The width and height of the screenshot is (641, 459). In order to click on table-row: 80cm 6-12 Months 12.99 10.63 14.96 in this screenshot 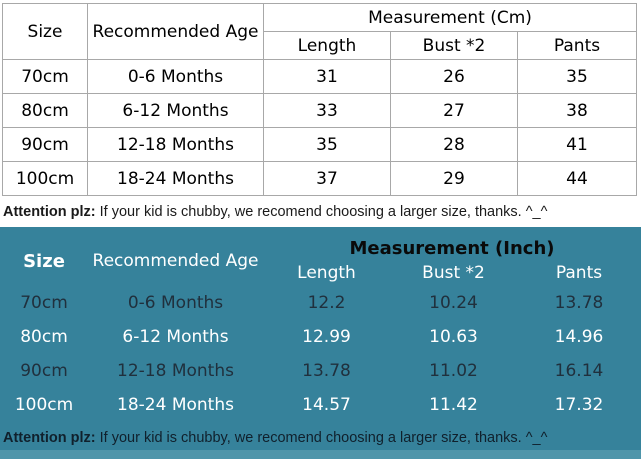, I will do `click(320, 337)`.